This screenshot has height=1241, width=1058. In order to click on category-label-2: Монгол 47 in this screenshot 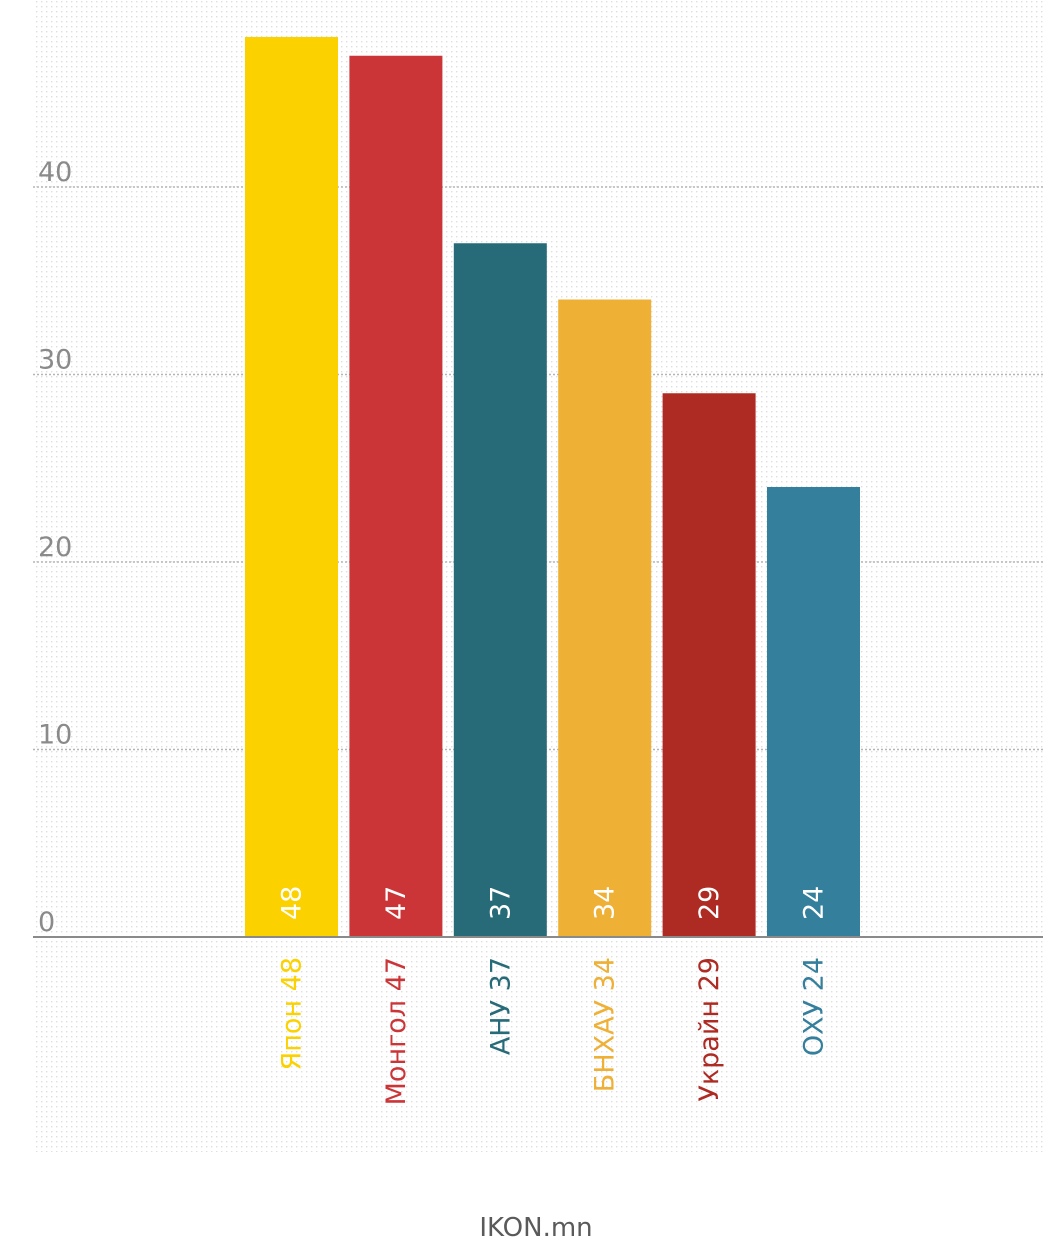, I will do `click(396, 1031)`.